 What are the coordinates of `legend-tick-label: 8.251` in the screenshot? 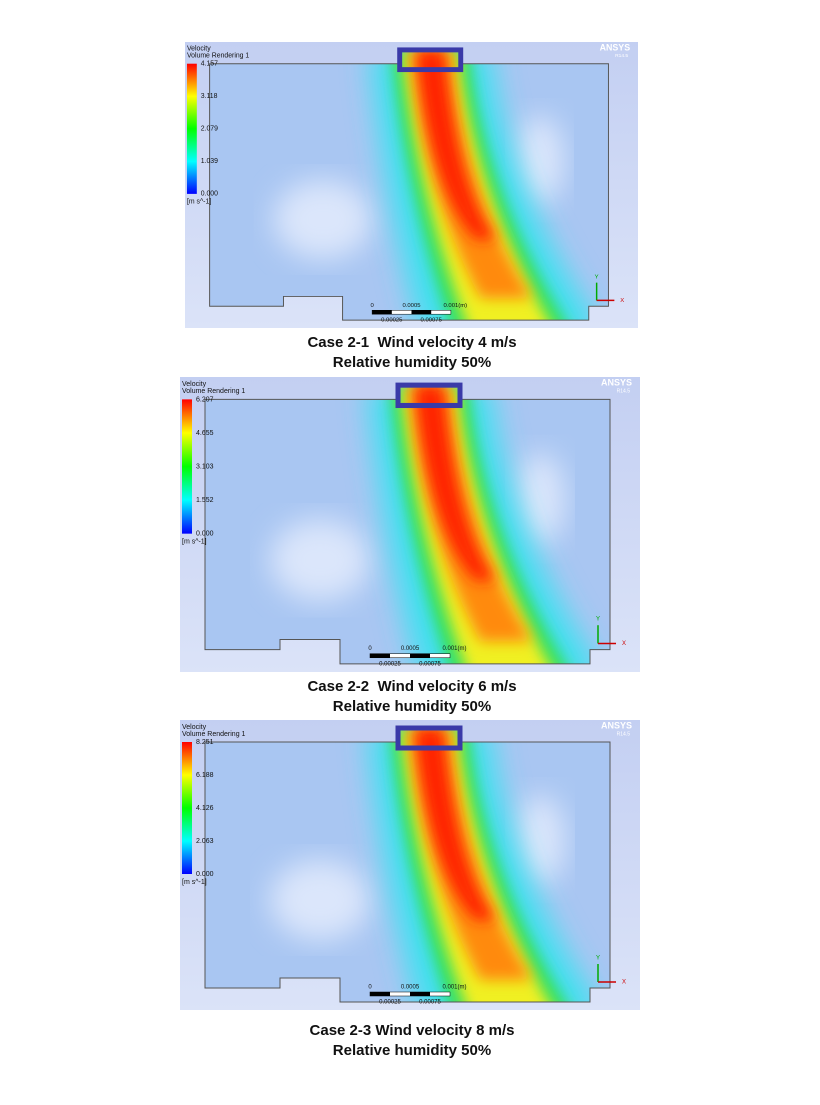 It's located at (205, 742).